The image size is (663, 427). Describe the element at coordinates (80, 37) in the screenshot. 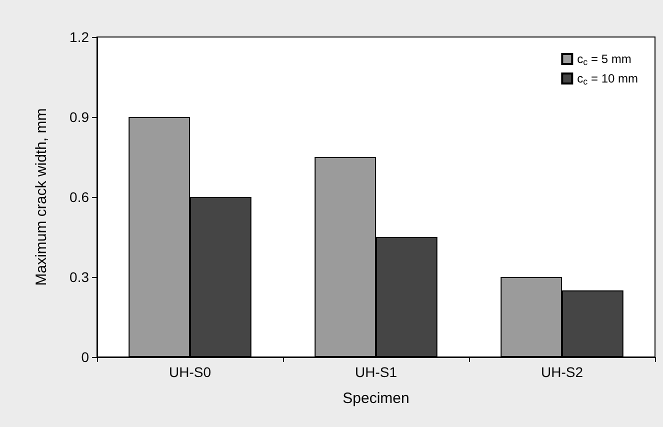

I see `y-tick-label: 1.2` at that location.